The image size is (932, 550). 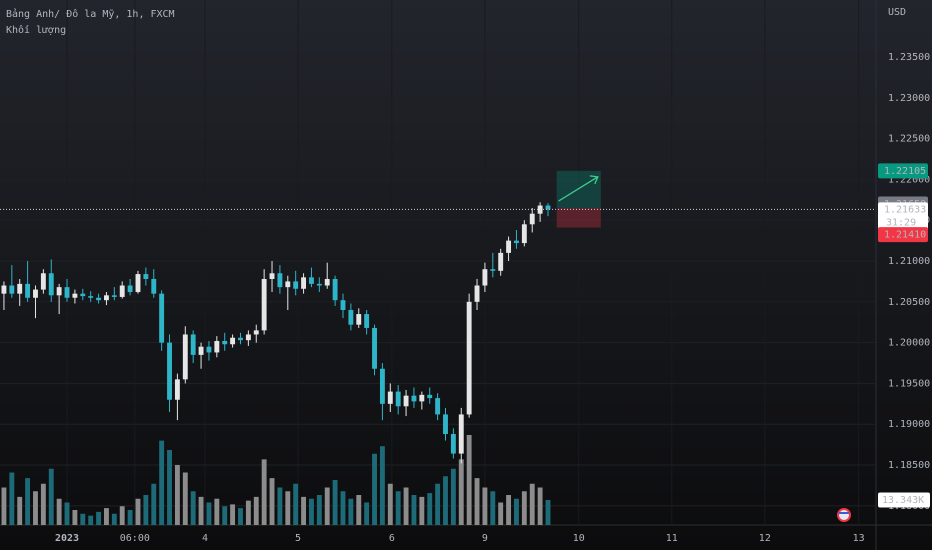 I want to click on target-tag-bg, so click(x=903, y=171).